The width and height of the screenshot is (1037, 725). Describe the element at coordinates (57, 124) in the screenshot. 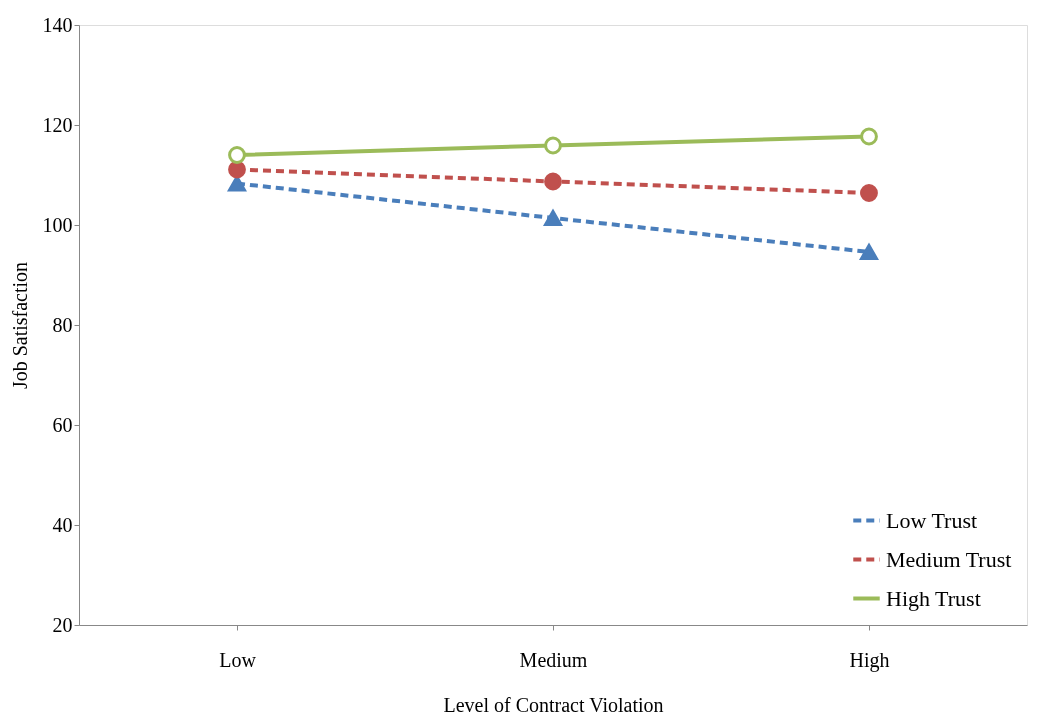

I see `y-tick-label: 120` at that location.